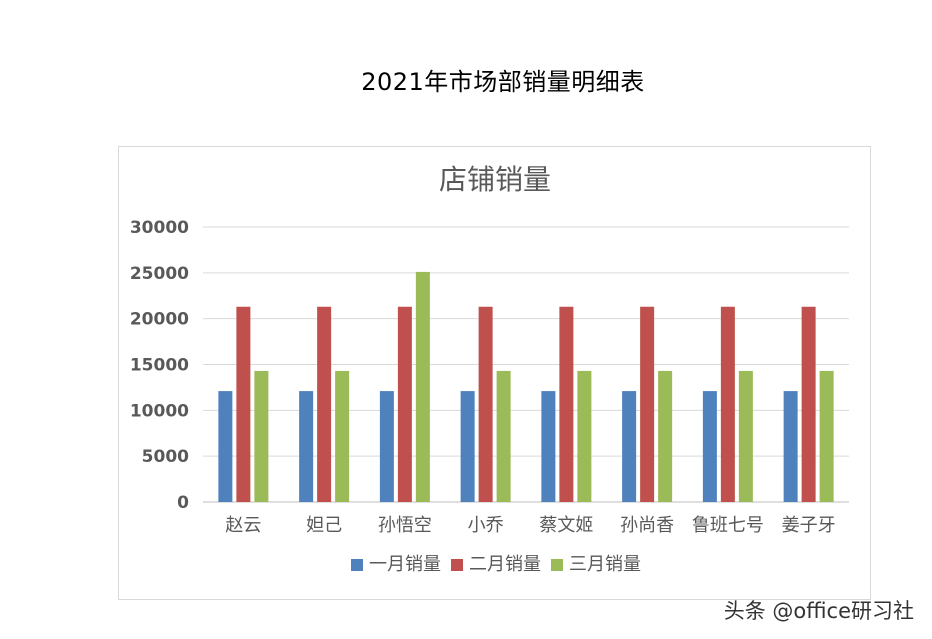 The height and width of the screenshot is (639, 932). Describe the element at coordinates (159, 274) in the screenshot. I see `y-tick-label: 25000` at that location.